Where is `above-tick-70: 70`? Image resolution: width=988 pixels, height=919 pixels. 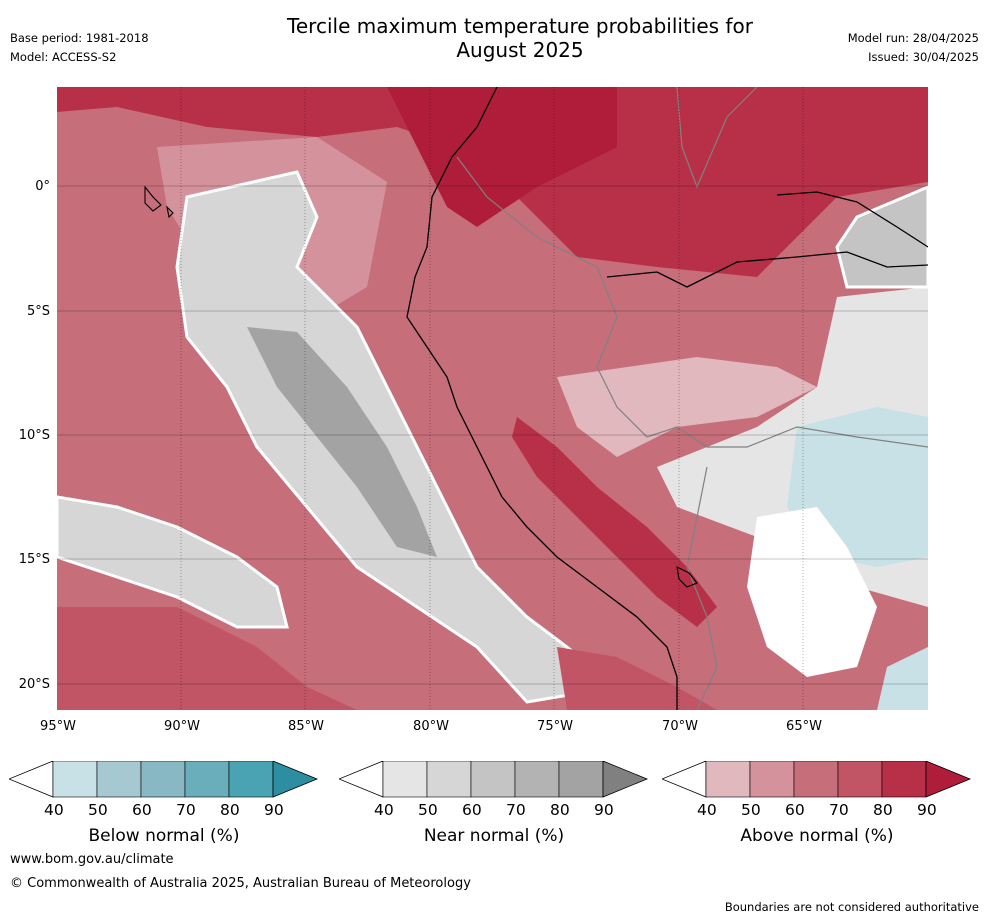 above-tick-70: 70 is located at coordinates (839, 810).